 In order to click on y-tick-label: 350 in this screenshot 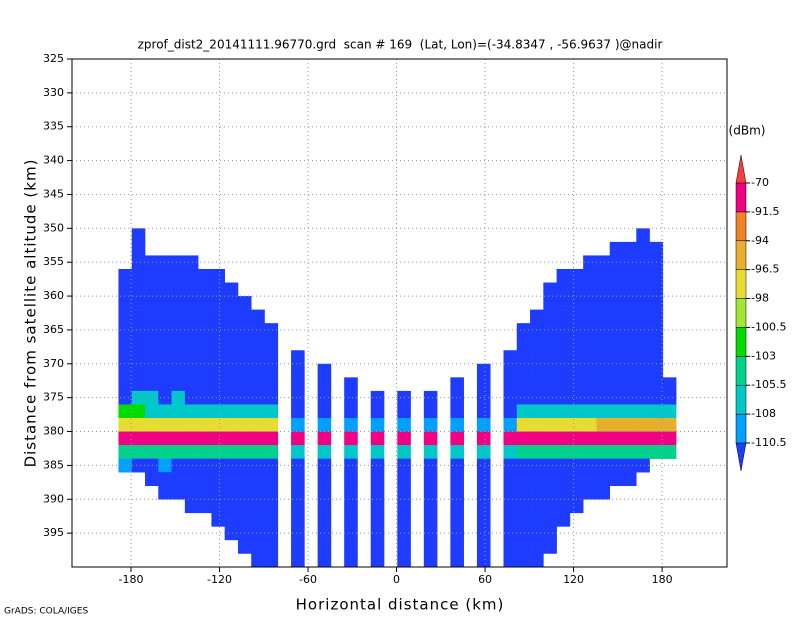, I will do `click(53, 227)`.